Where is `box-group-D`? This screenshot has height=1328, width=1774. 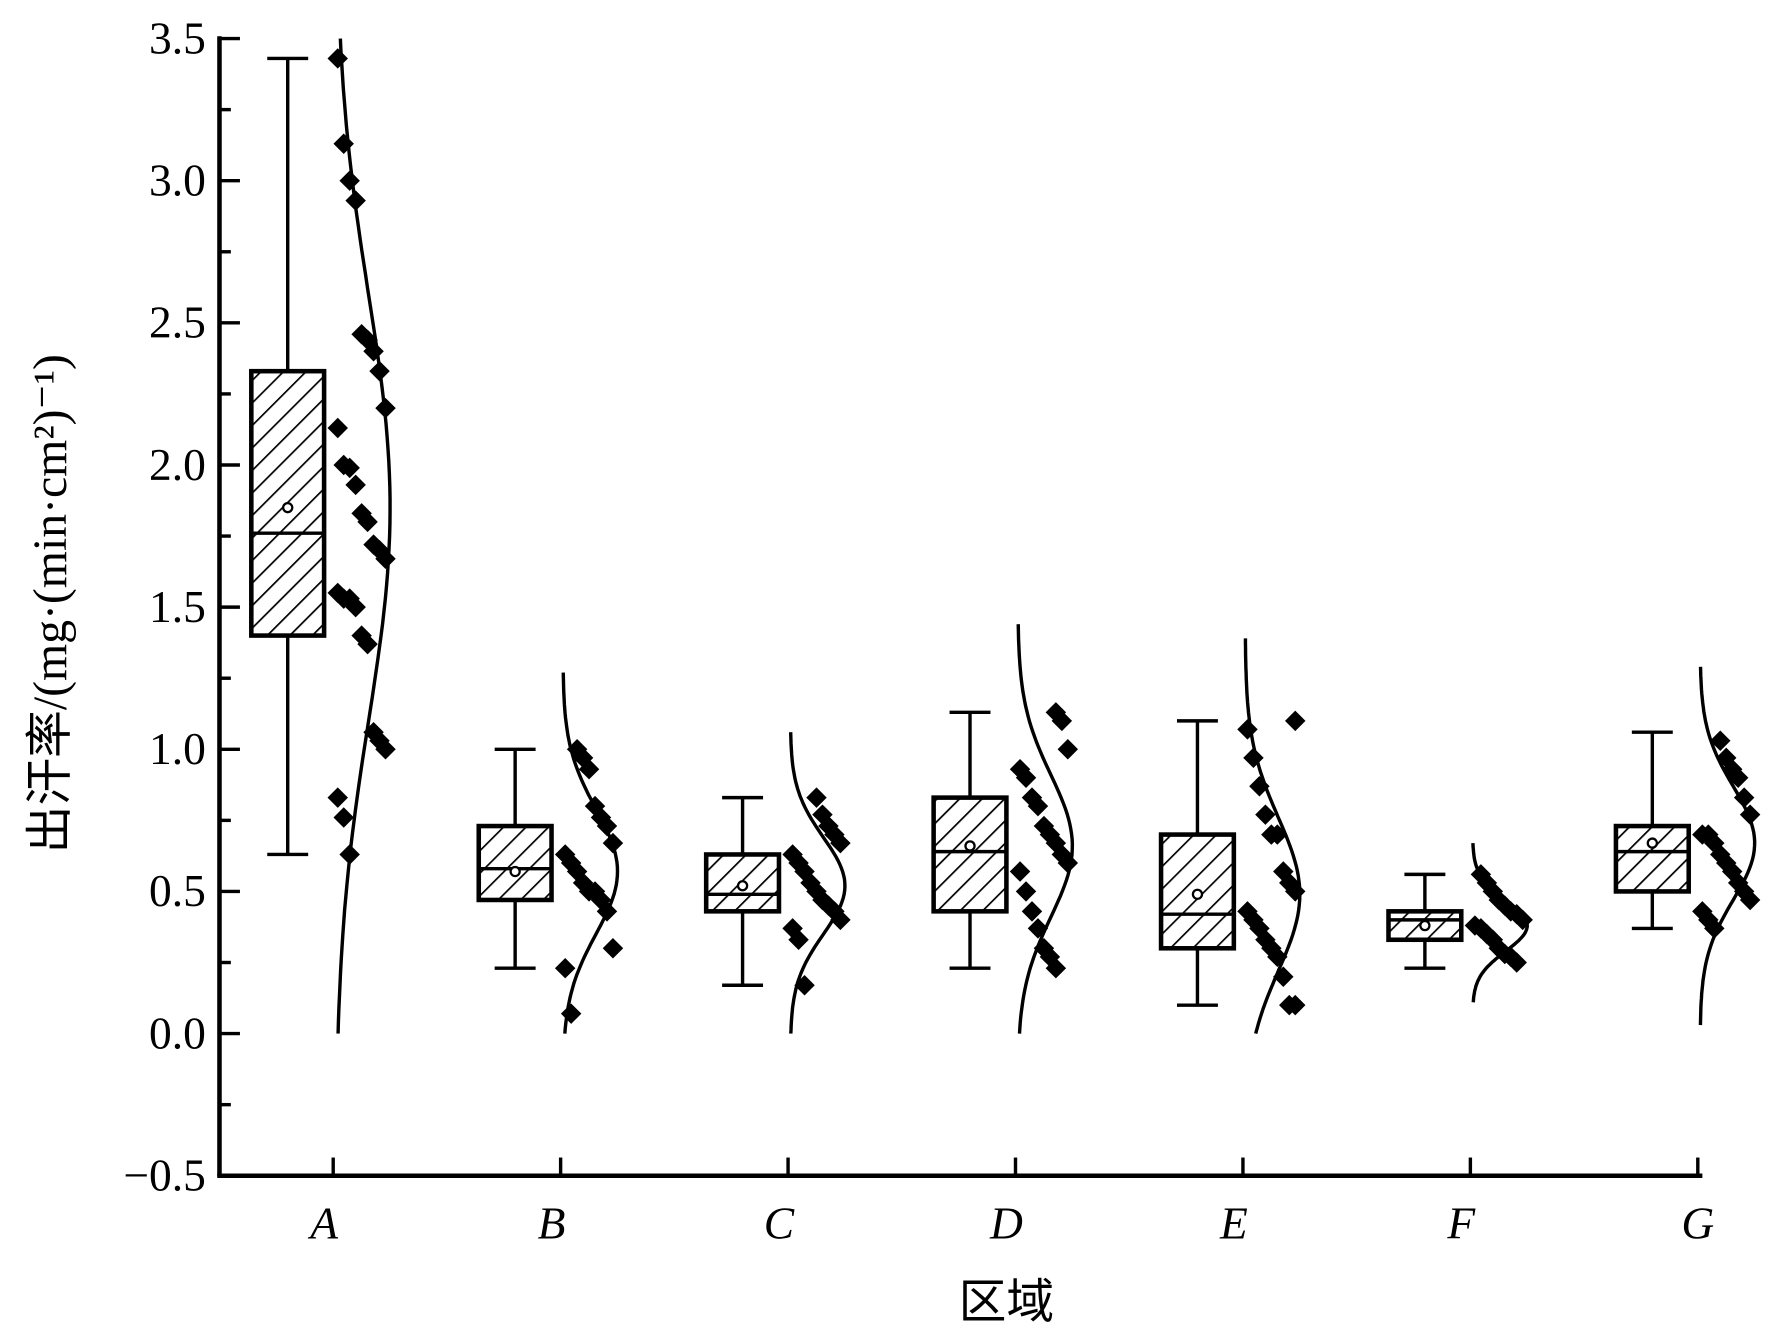
box-group-D is located at coordinates (1005, 829).